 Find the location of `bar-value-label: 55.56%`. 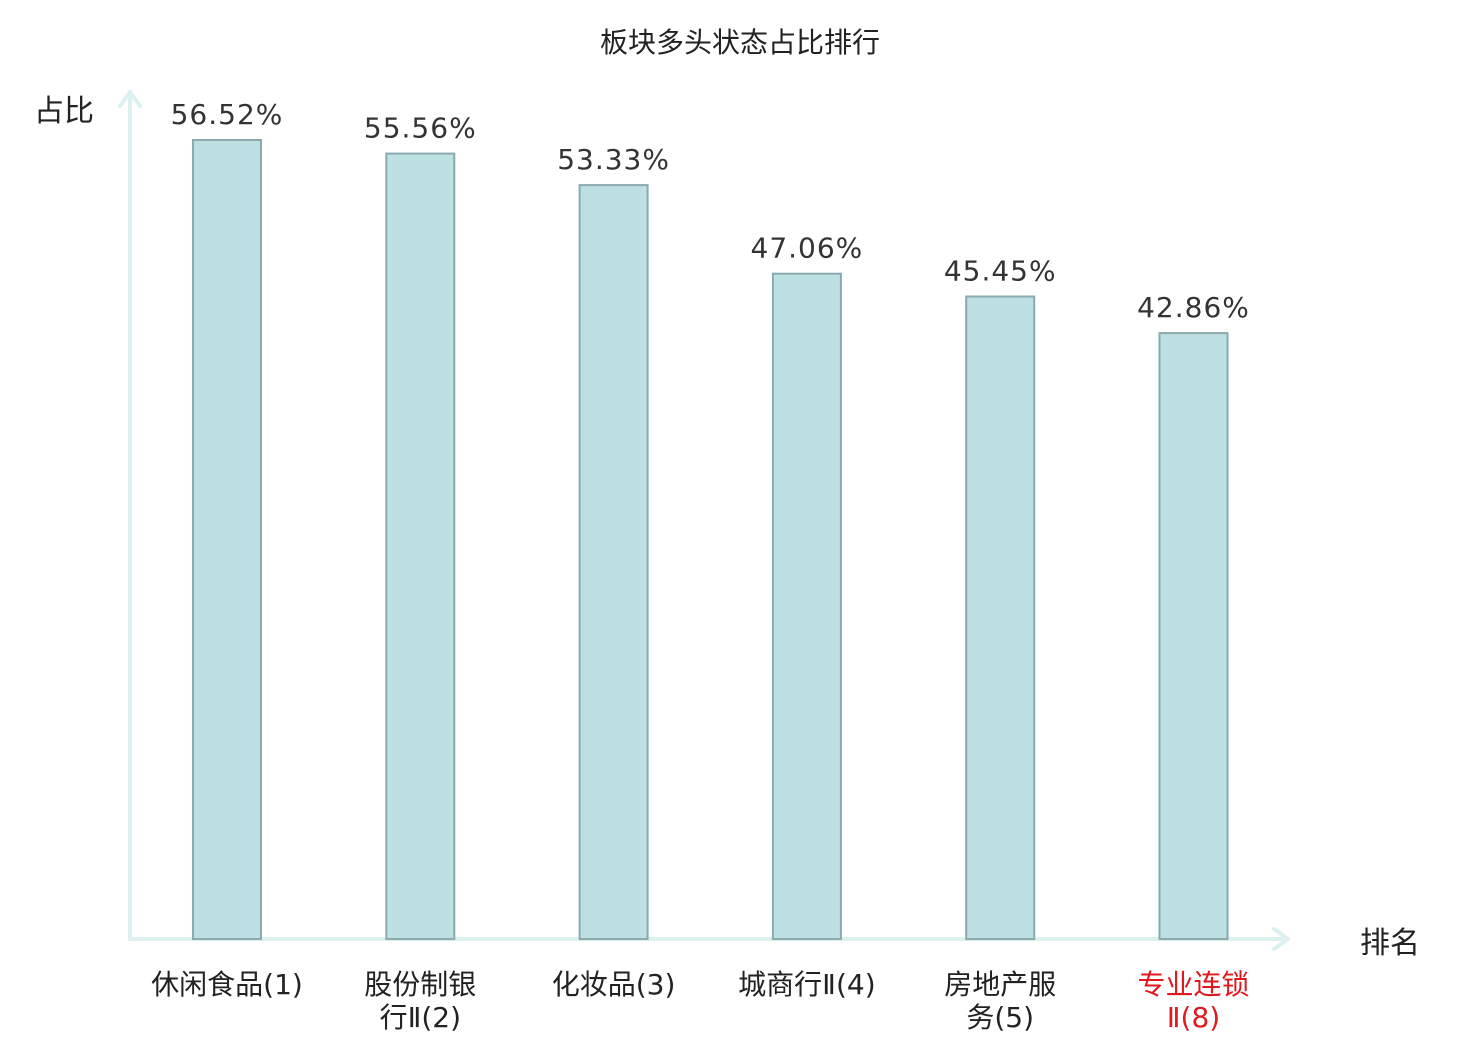

bar-value-label: 55.56% is located at coordinates (420, 128).